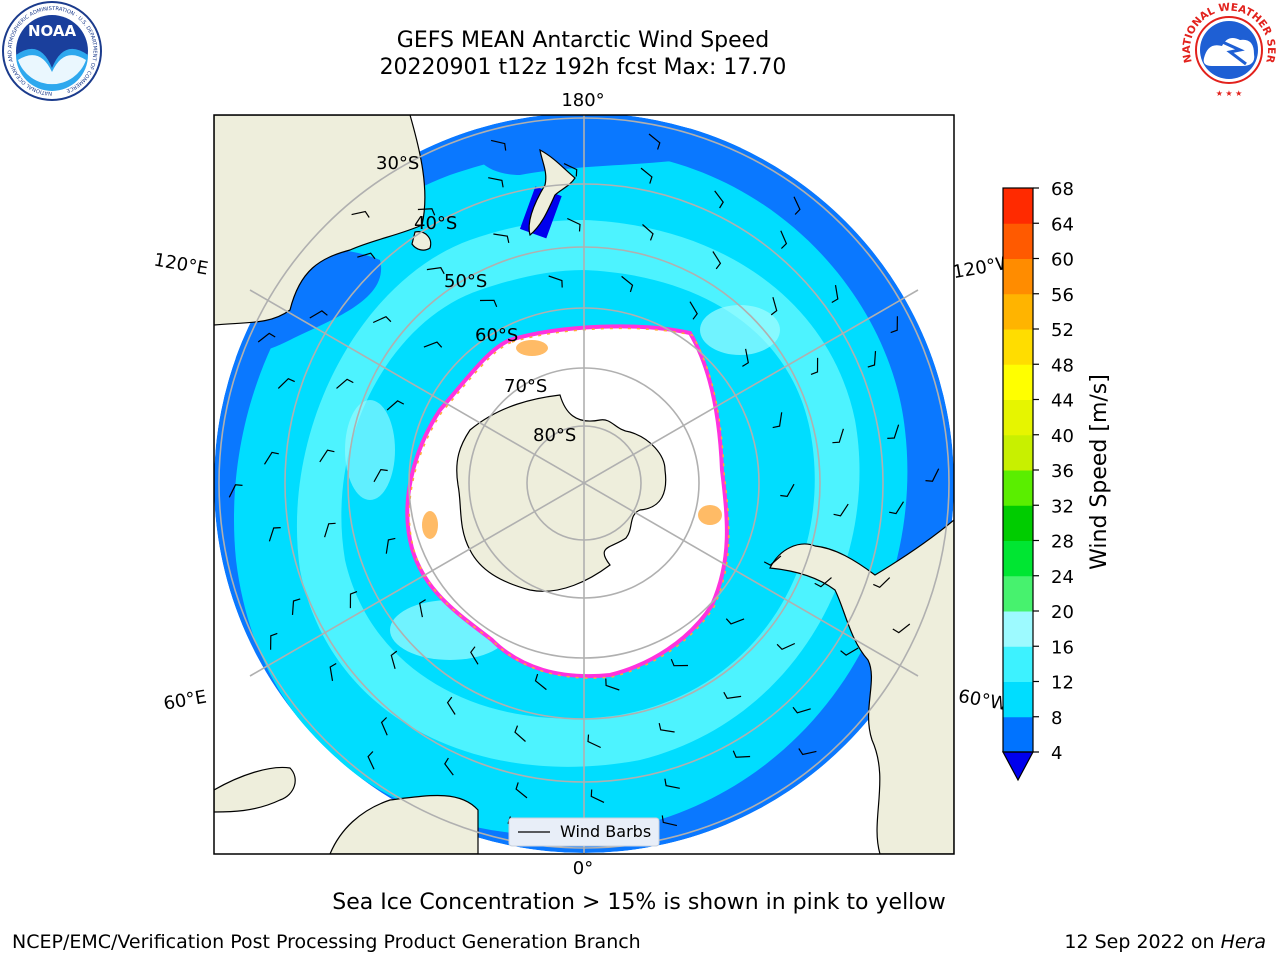  I want to click on title-line-2: 20220901 t12z 192h fcst Max: 17.70, so click(583, 67).